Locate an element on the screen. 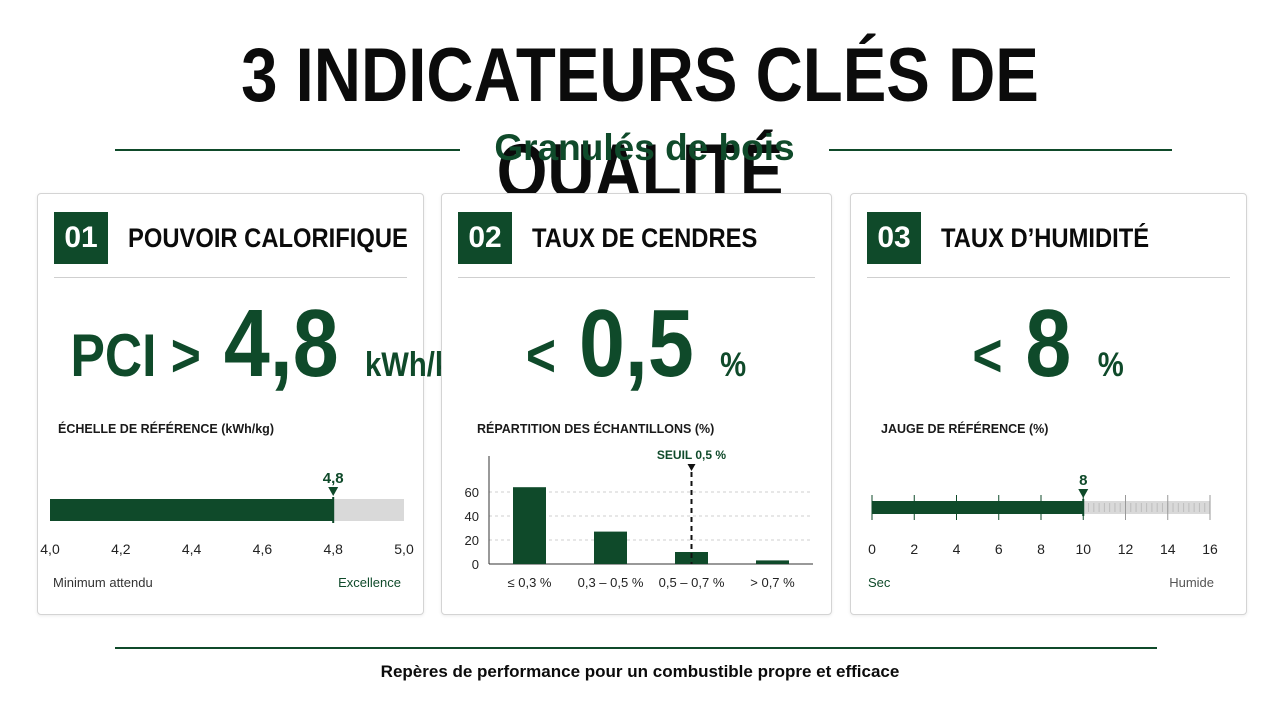 The height and width of the screenshot is (702, 1280). key-value-number: 8 is located at coordinates (1048, 343).